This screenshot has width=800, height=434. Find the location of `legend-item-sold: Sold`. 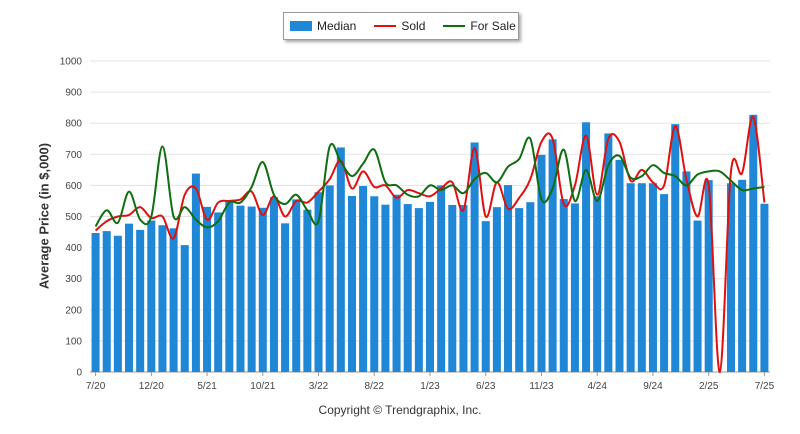

legend-item-sold: Sold is located at coordinates (399, 26).